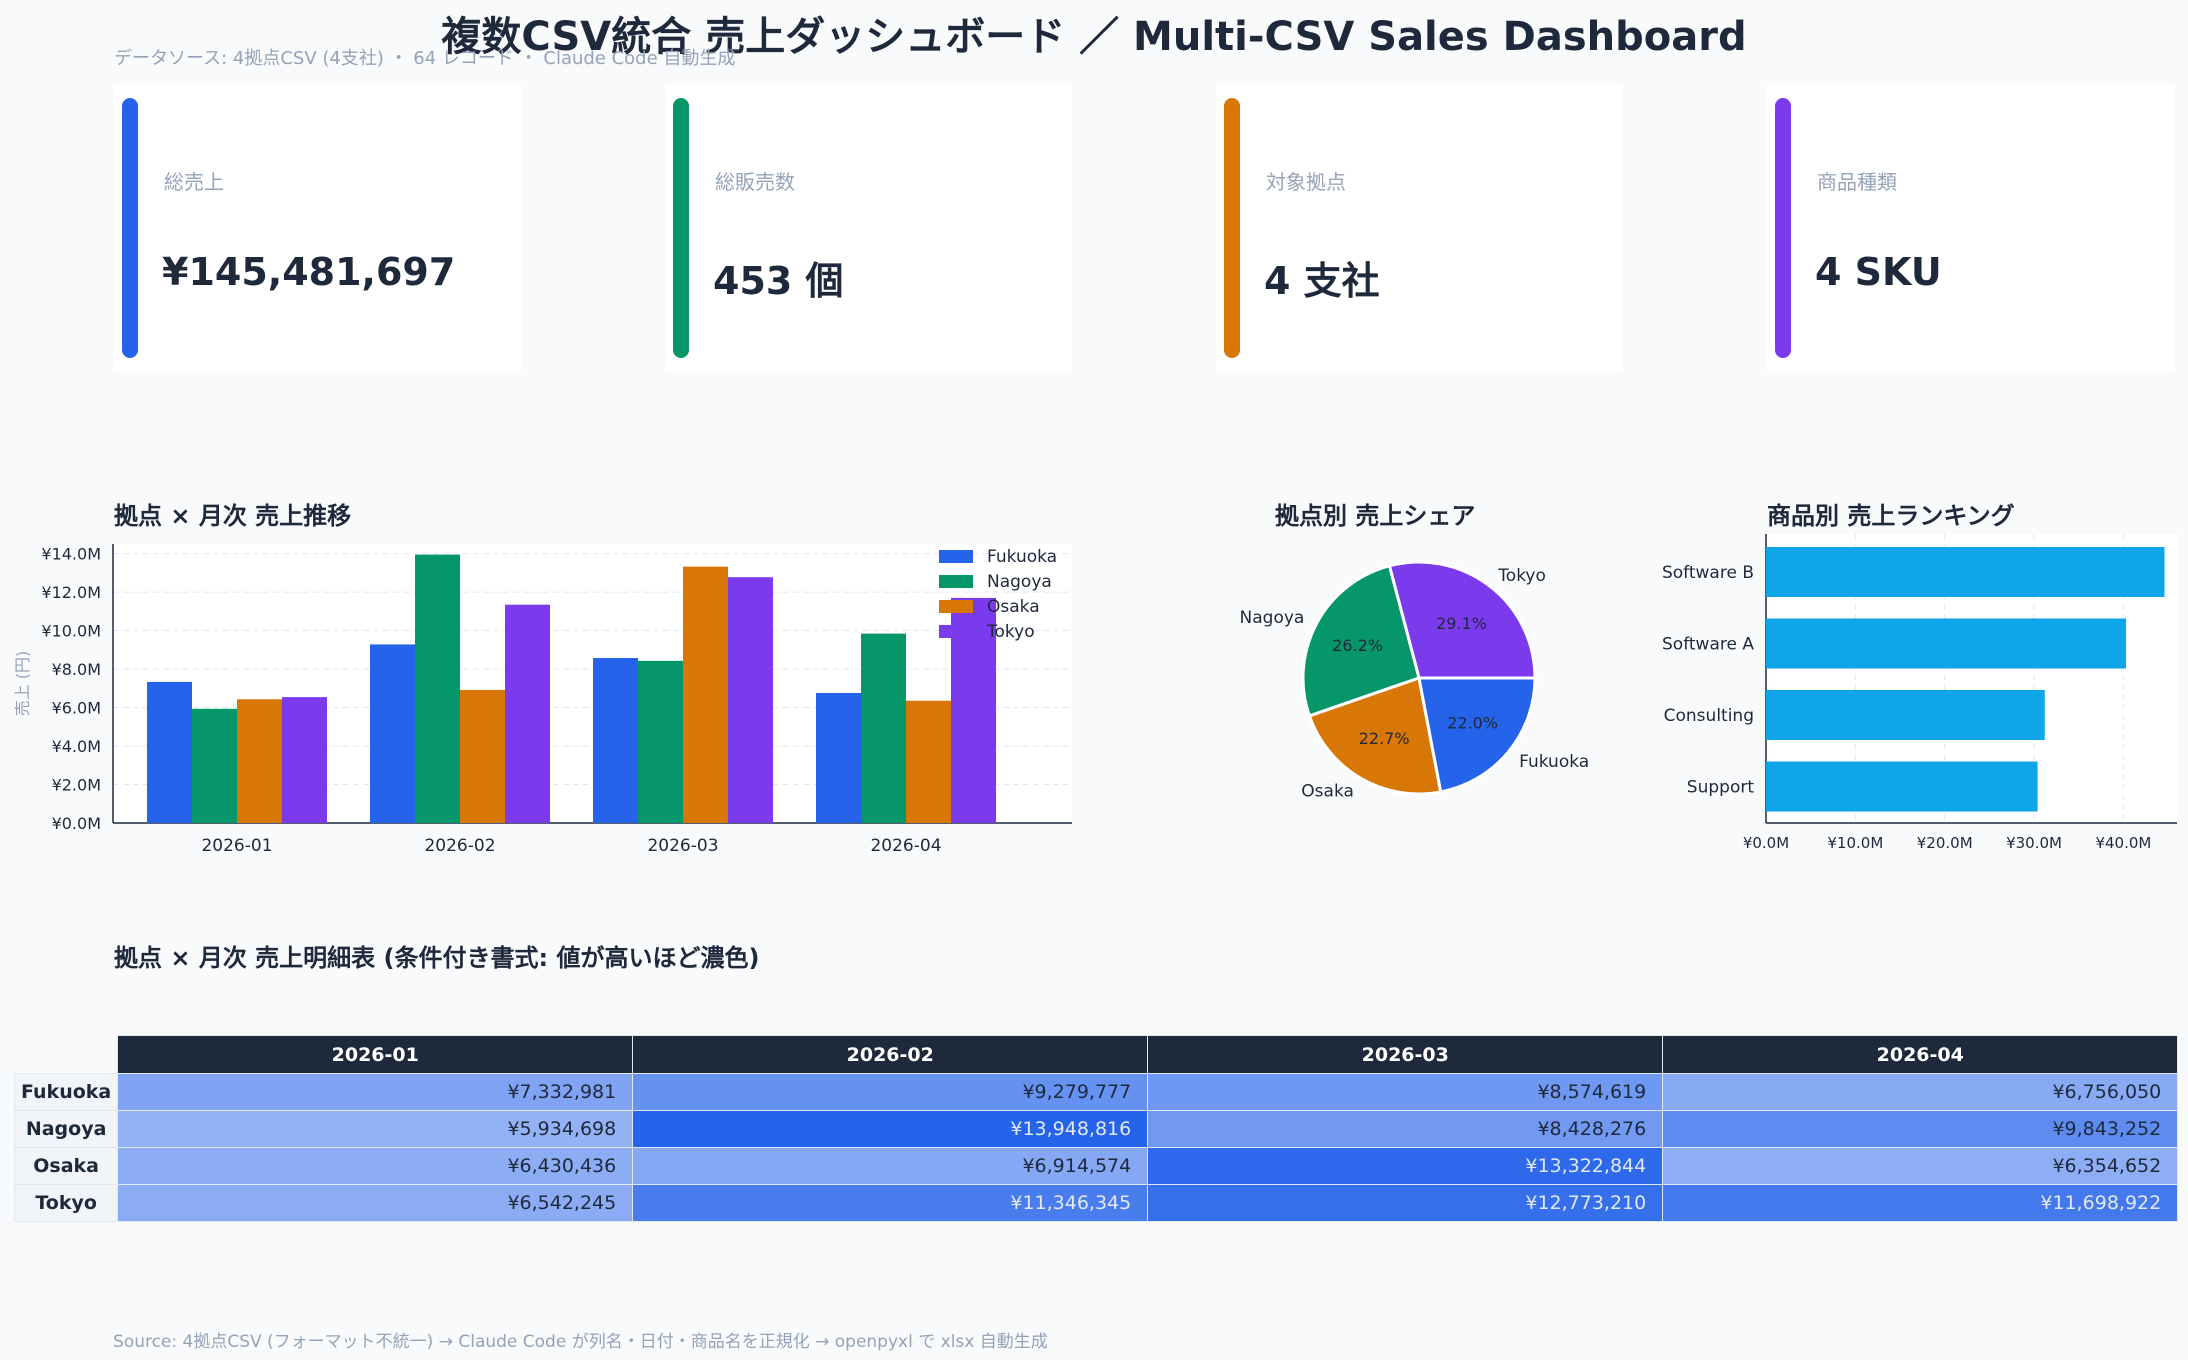  I want to click on table-cell: ¥12,773,210, so click(1405, 1203).